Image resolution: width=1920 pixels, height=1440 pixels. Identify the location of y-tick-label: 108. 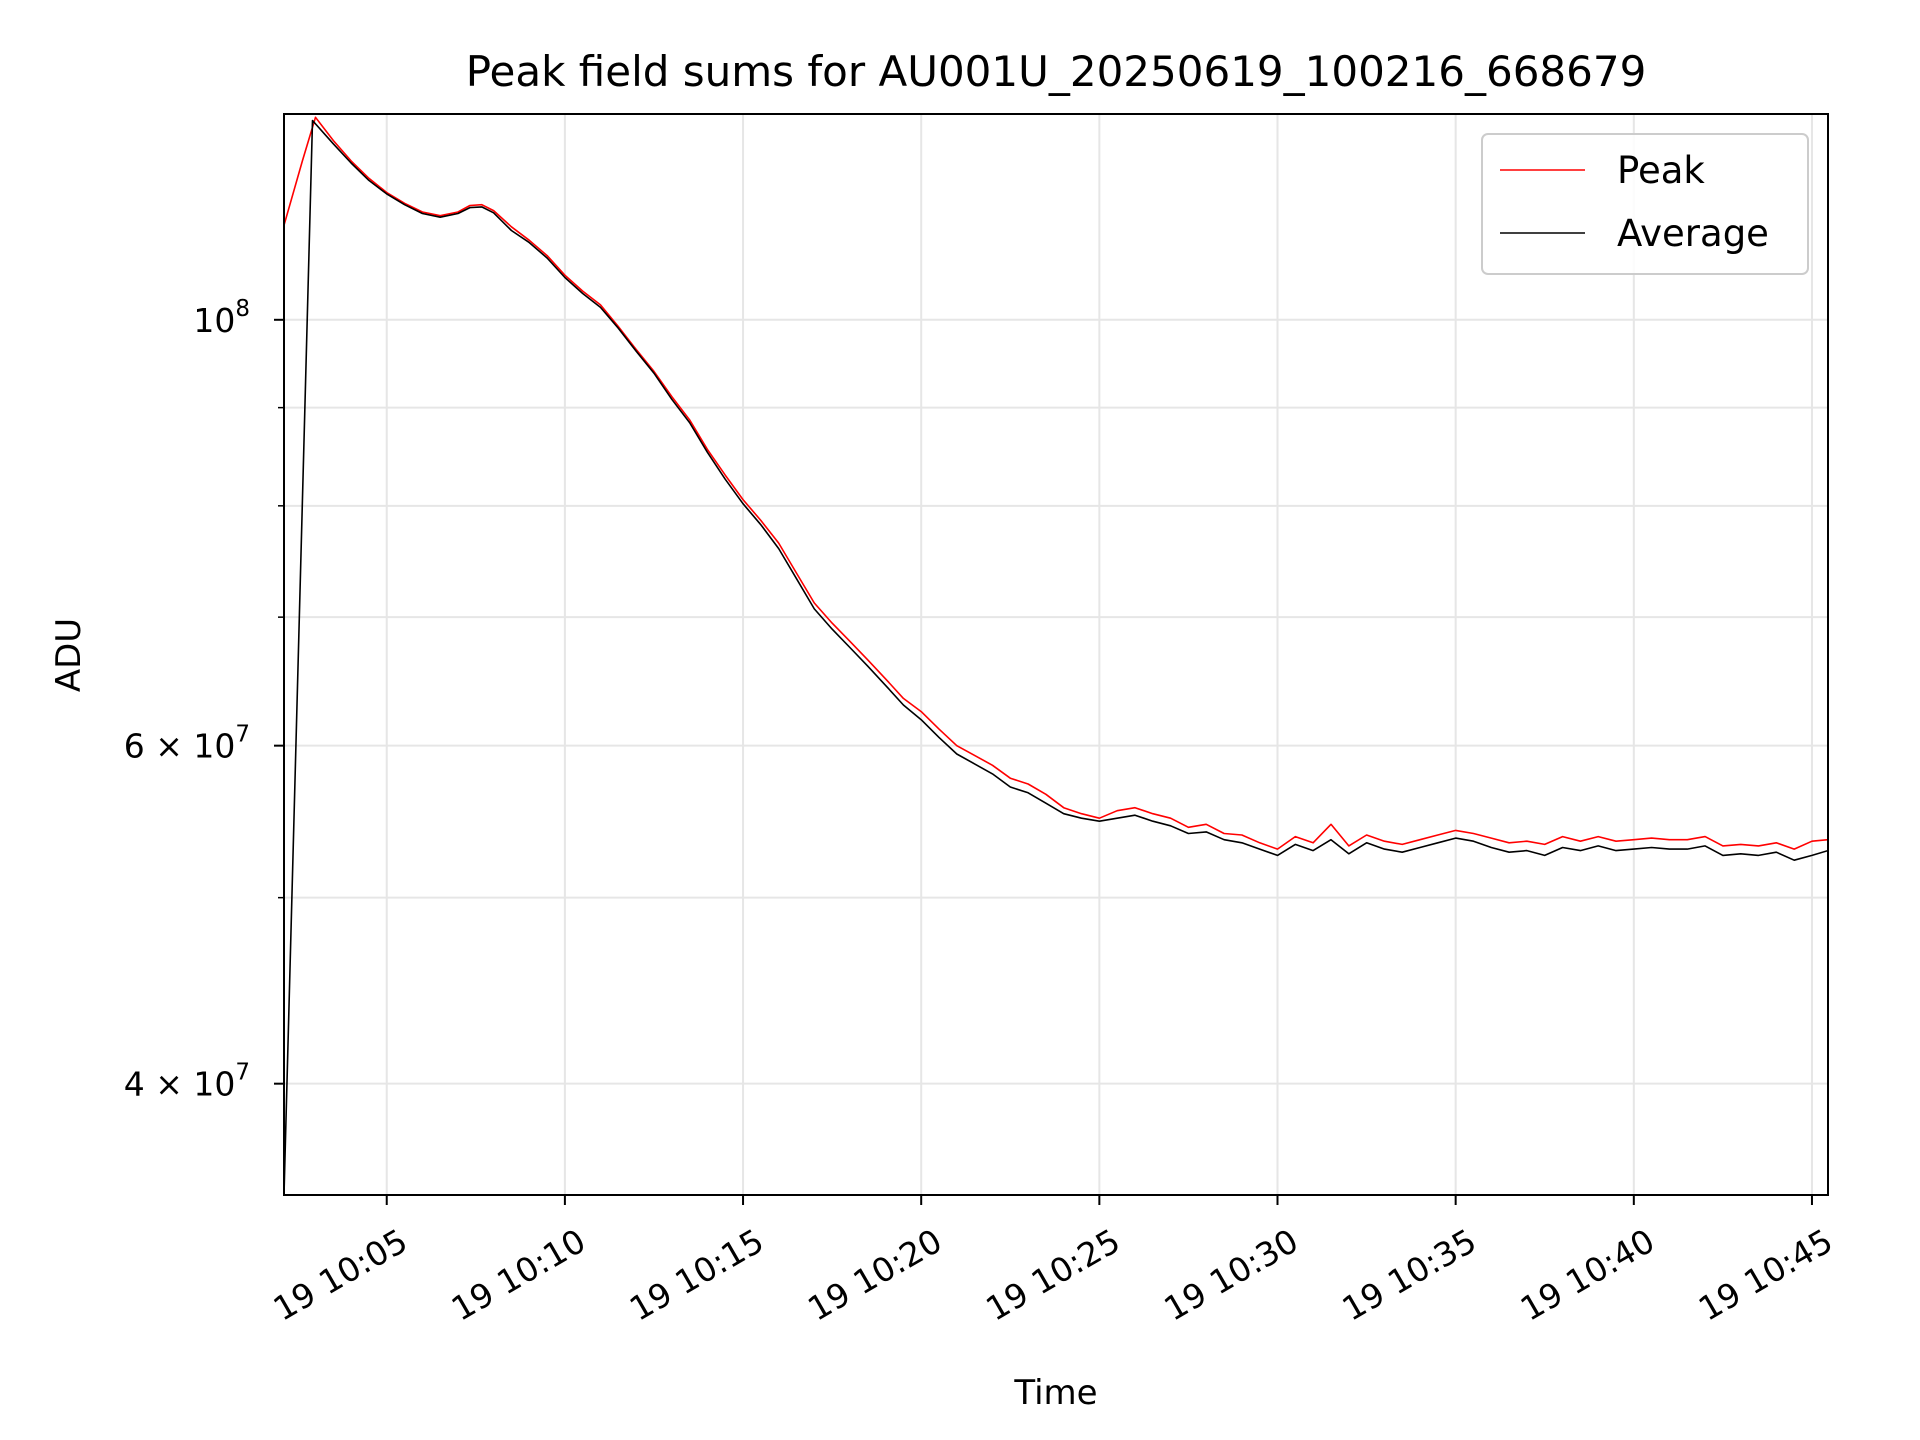
(221, 318).